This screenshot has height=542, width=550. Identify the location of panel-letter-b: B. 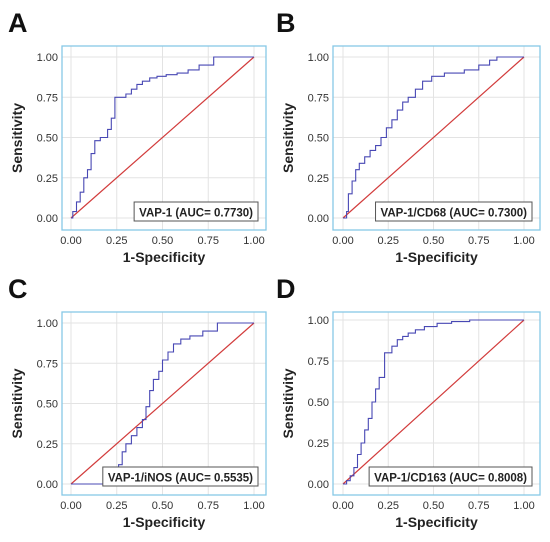
(286, 23).